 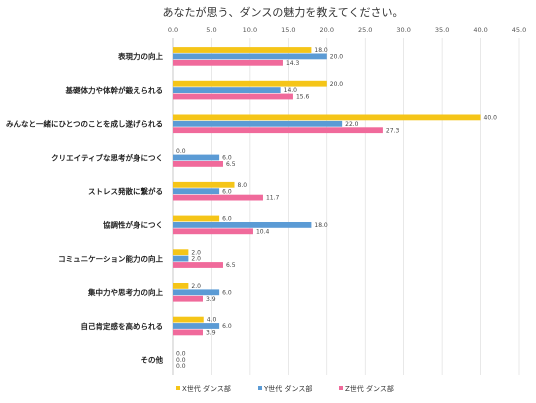 I want to click on data-label: 14.3, so click(x=293, y=63).